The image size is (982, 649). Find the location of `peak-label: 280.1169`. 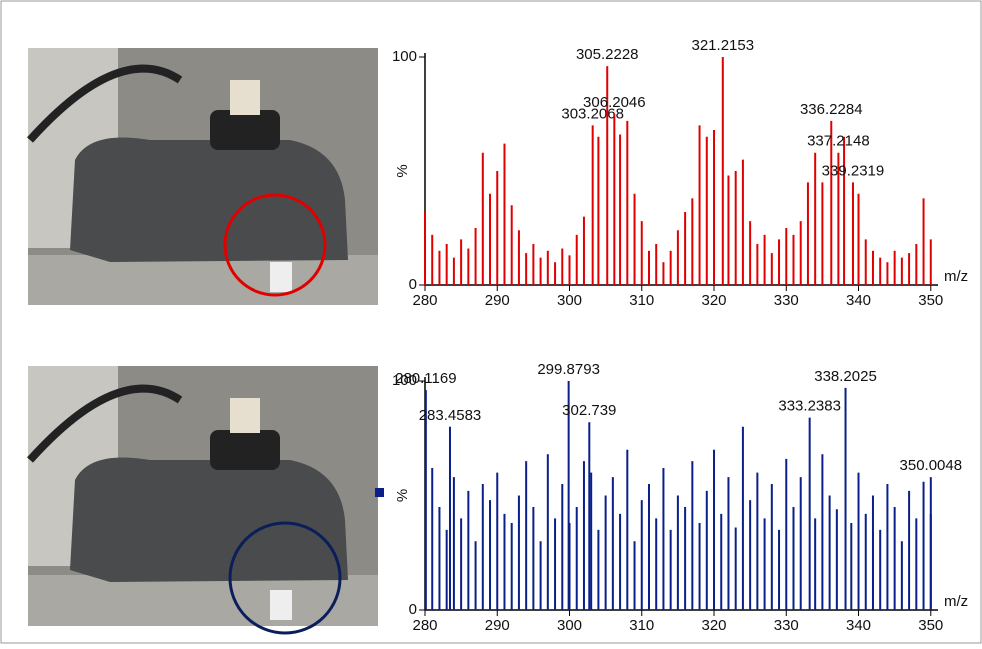

peak-label: 280.1169 is located at coordinates (425, 378).